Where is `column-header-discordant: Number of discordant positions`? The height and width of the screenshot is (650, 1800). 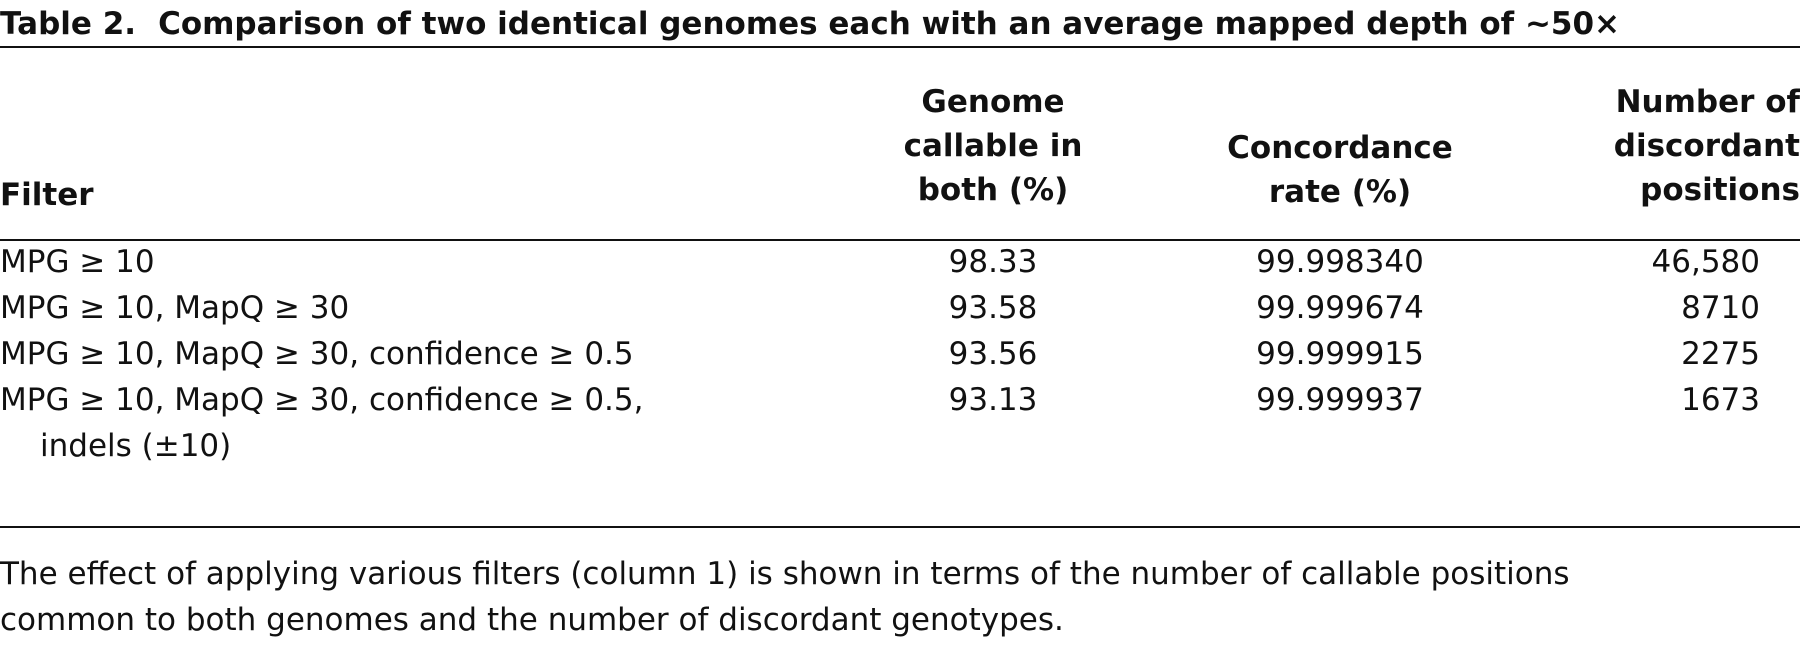 column-header-discordant: Number of discordant positions is located at coordinates (1706, 146).